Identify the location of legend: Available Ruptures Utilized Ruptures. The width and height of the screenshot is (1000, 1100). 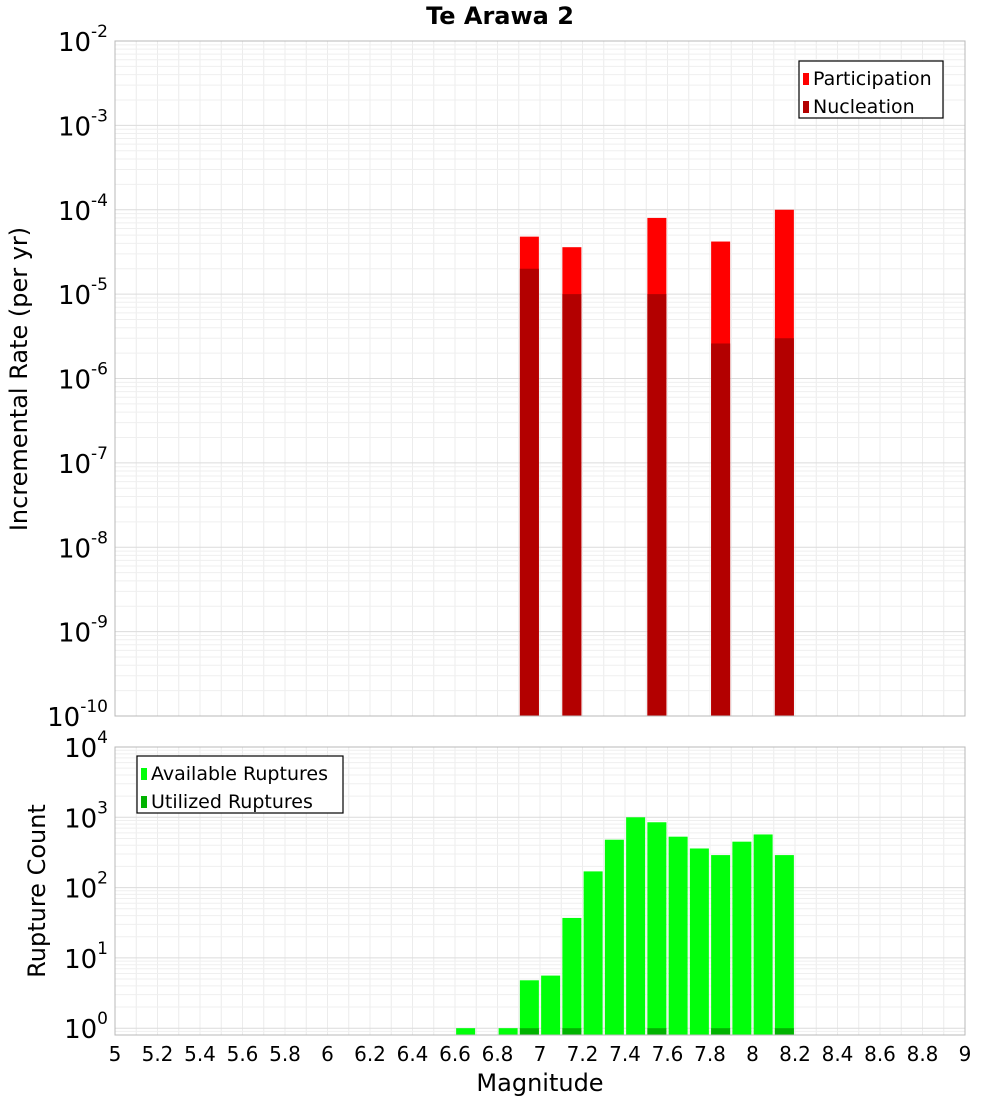
(240, 784).